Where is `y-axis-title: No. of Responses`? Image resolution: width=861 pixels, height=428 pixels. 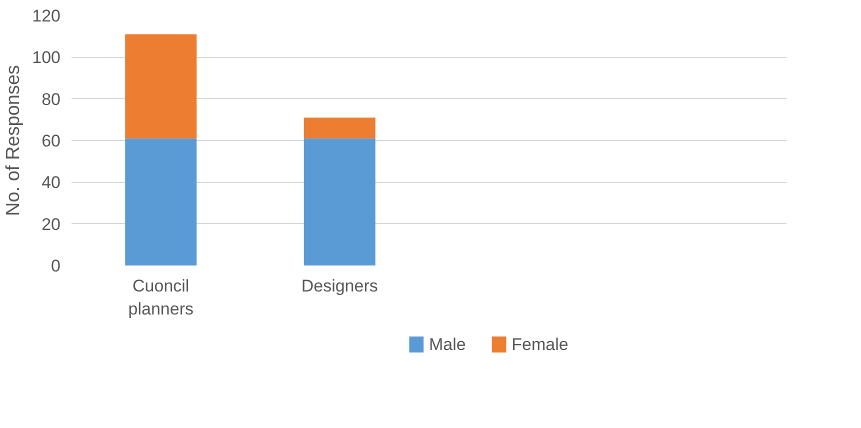 y-axis-title: No. of Responses is located at coordinates (13, 140).